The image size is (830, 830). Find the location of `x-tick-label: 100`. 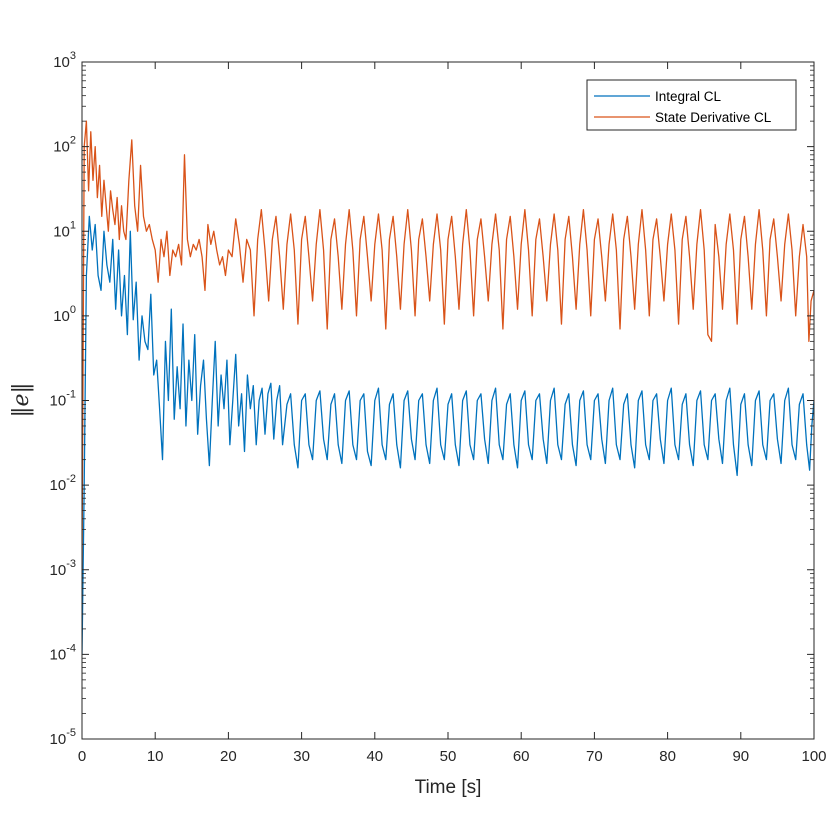

x-tick-label: 100 is located at coordinates (813, 756).